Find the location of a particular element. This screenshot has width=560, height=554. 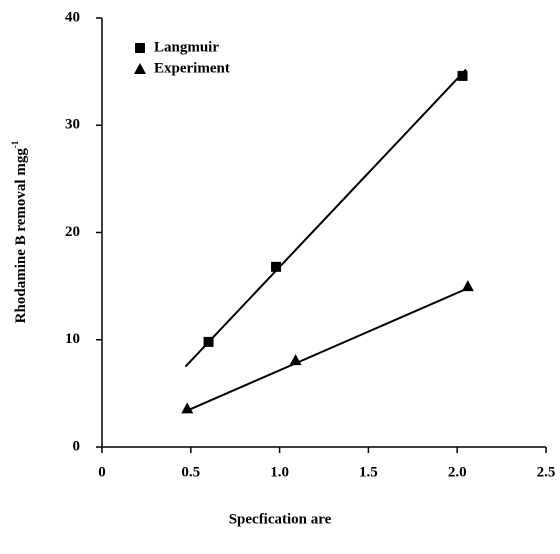

y-tick-label: 30 is located at coordinates (72, 125).